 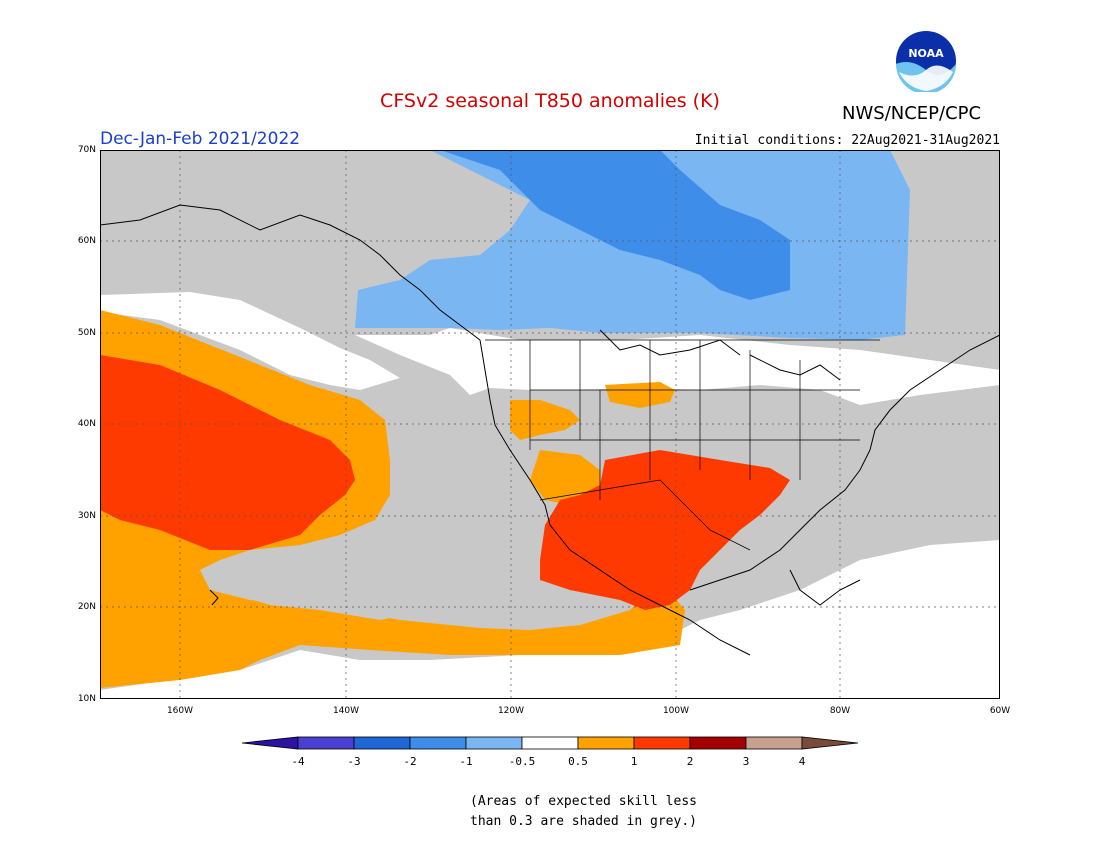 I want to click on lon-label: 60W, so click(x=1000, y=711).